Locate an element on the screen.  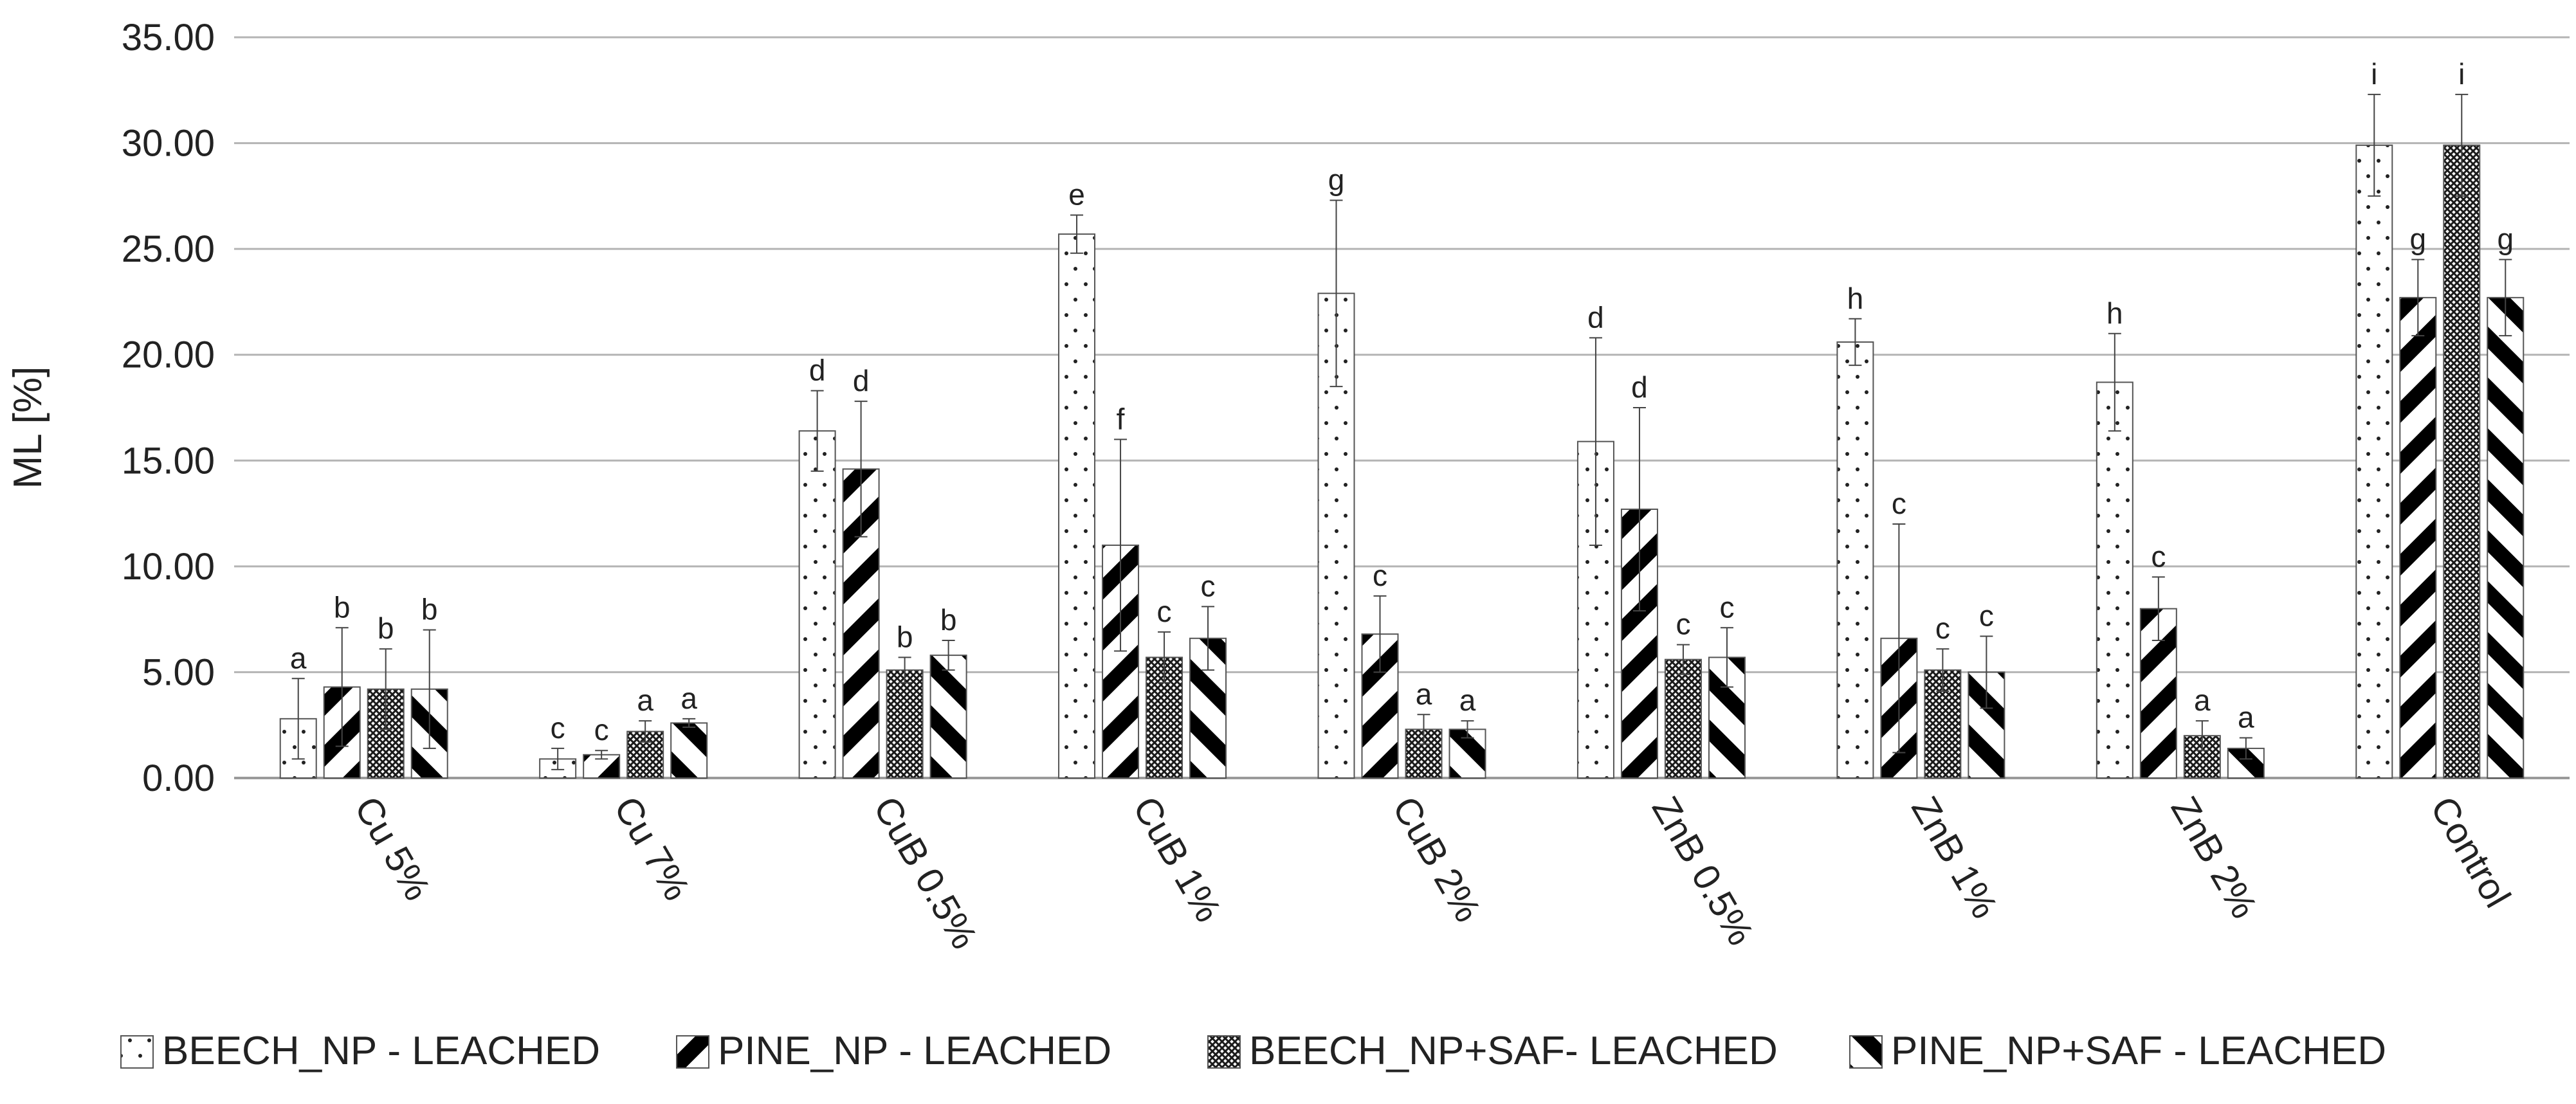
significance-label: f is located at coordinates (1121, 418).